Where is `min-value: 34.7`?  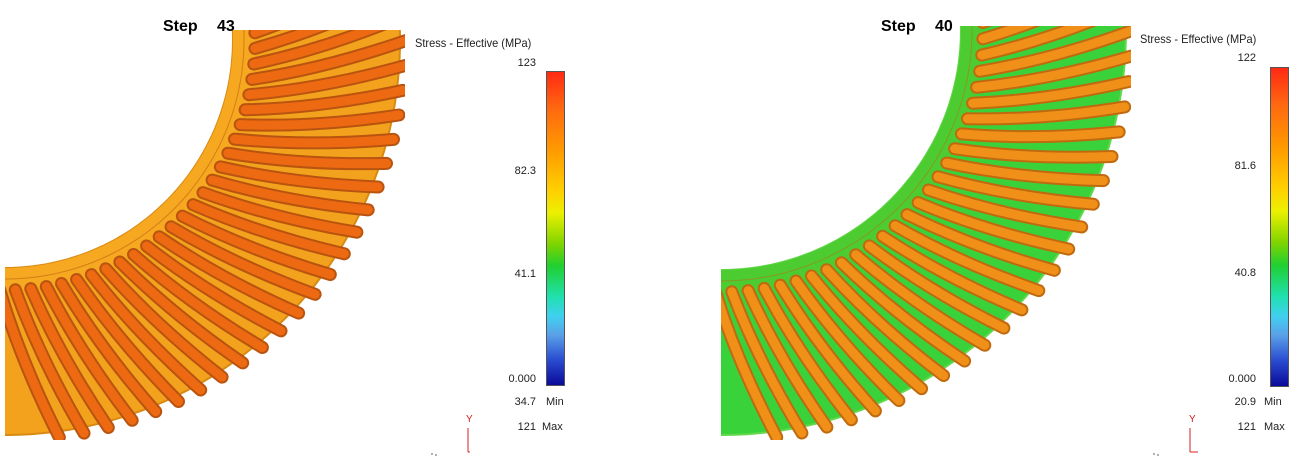 min-value: 34.7 is located at coordinates (525, 402).